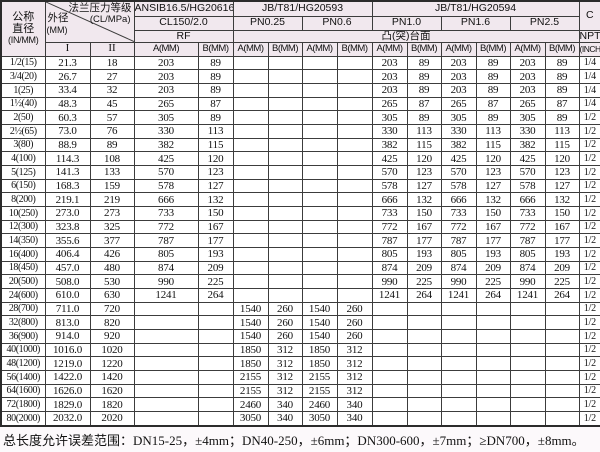 Image resolution: width=600 pixels, height=452 pixels. What do you see at coordinates (493, 158) in the screenshot?
I see `cell-dimension: 120` at bounding box center [493, 158].